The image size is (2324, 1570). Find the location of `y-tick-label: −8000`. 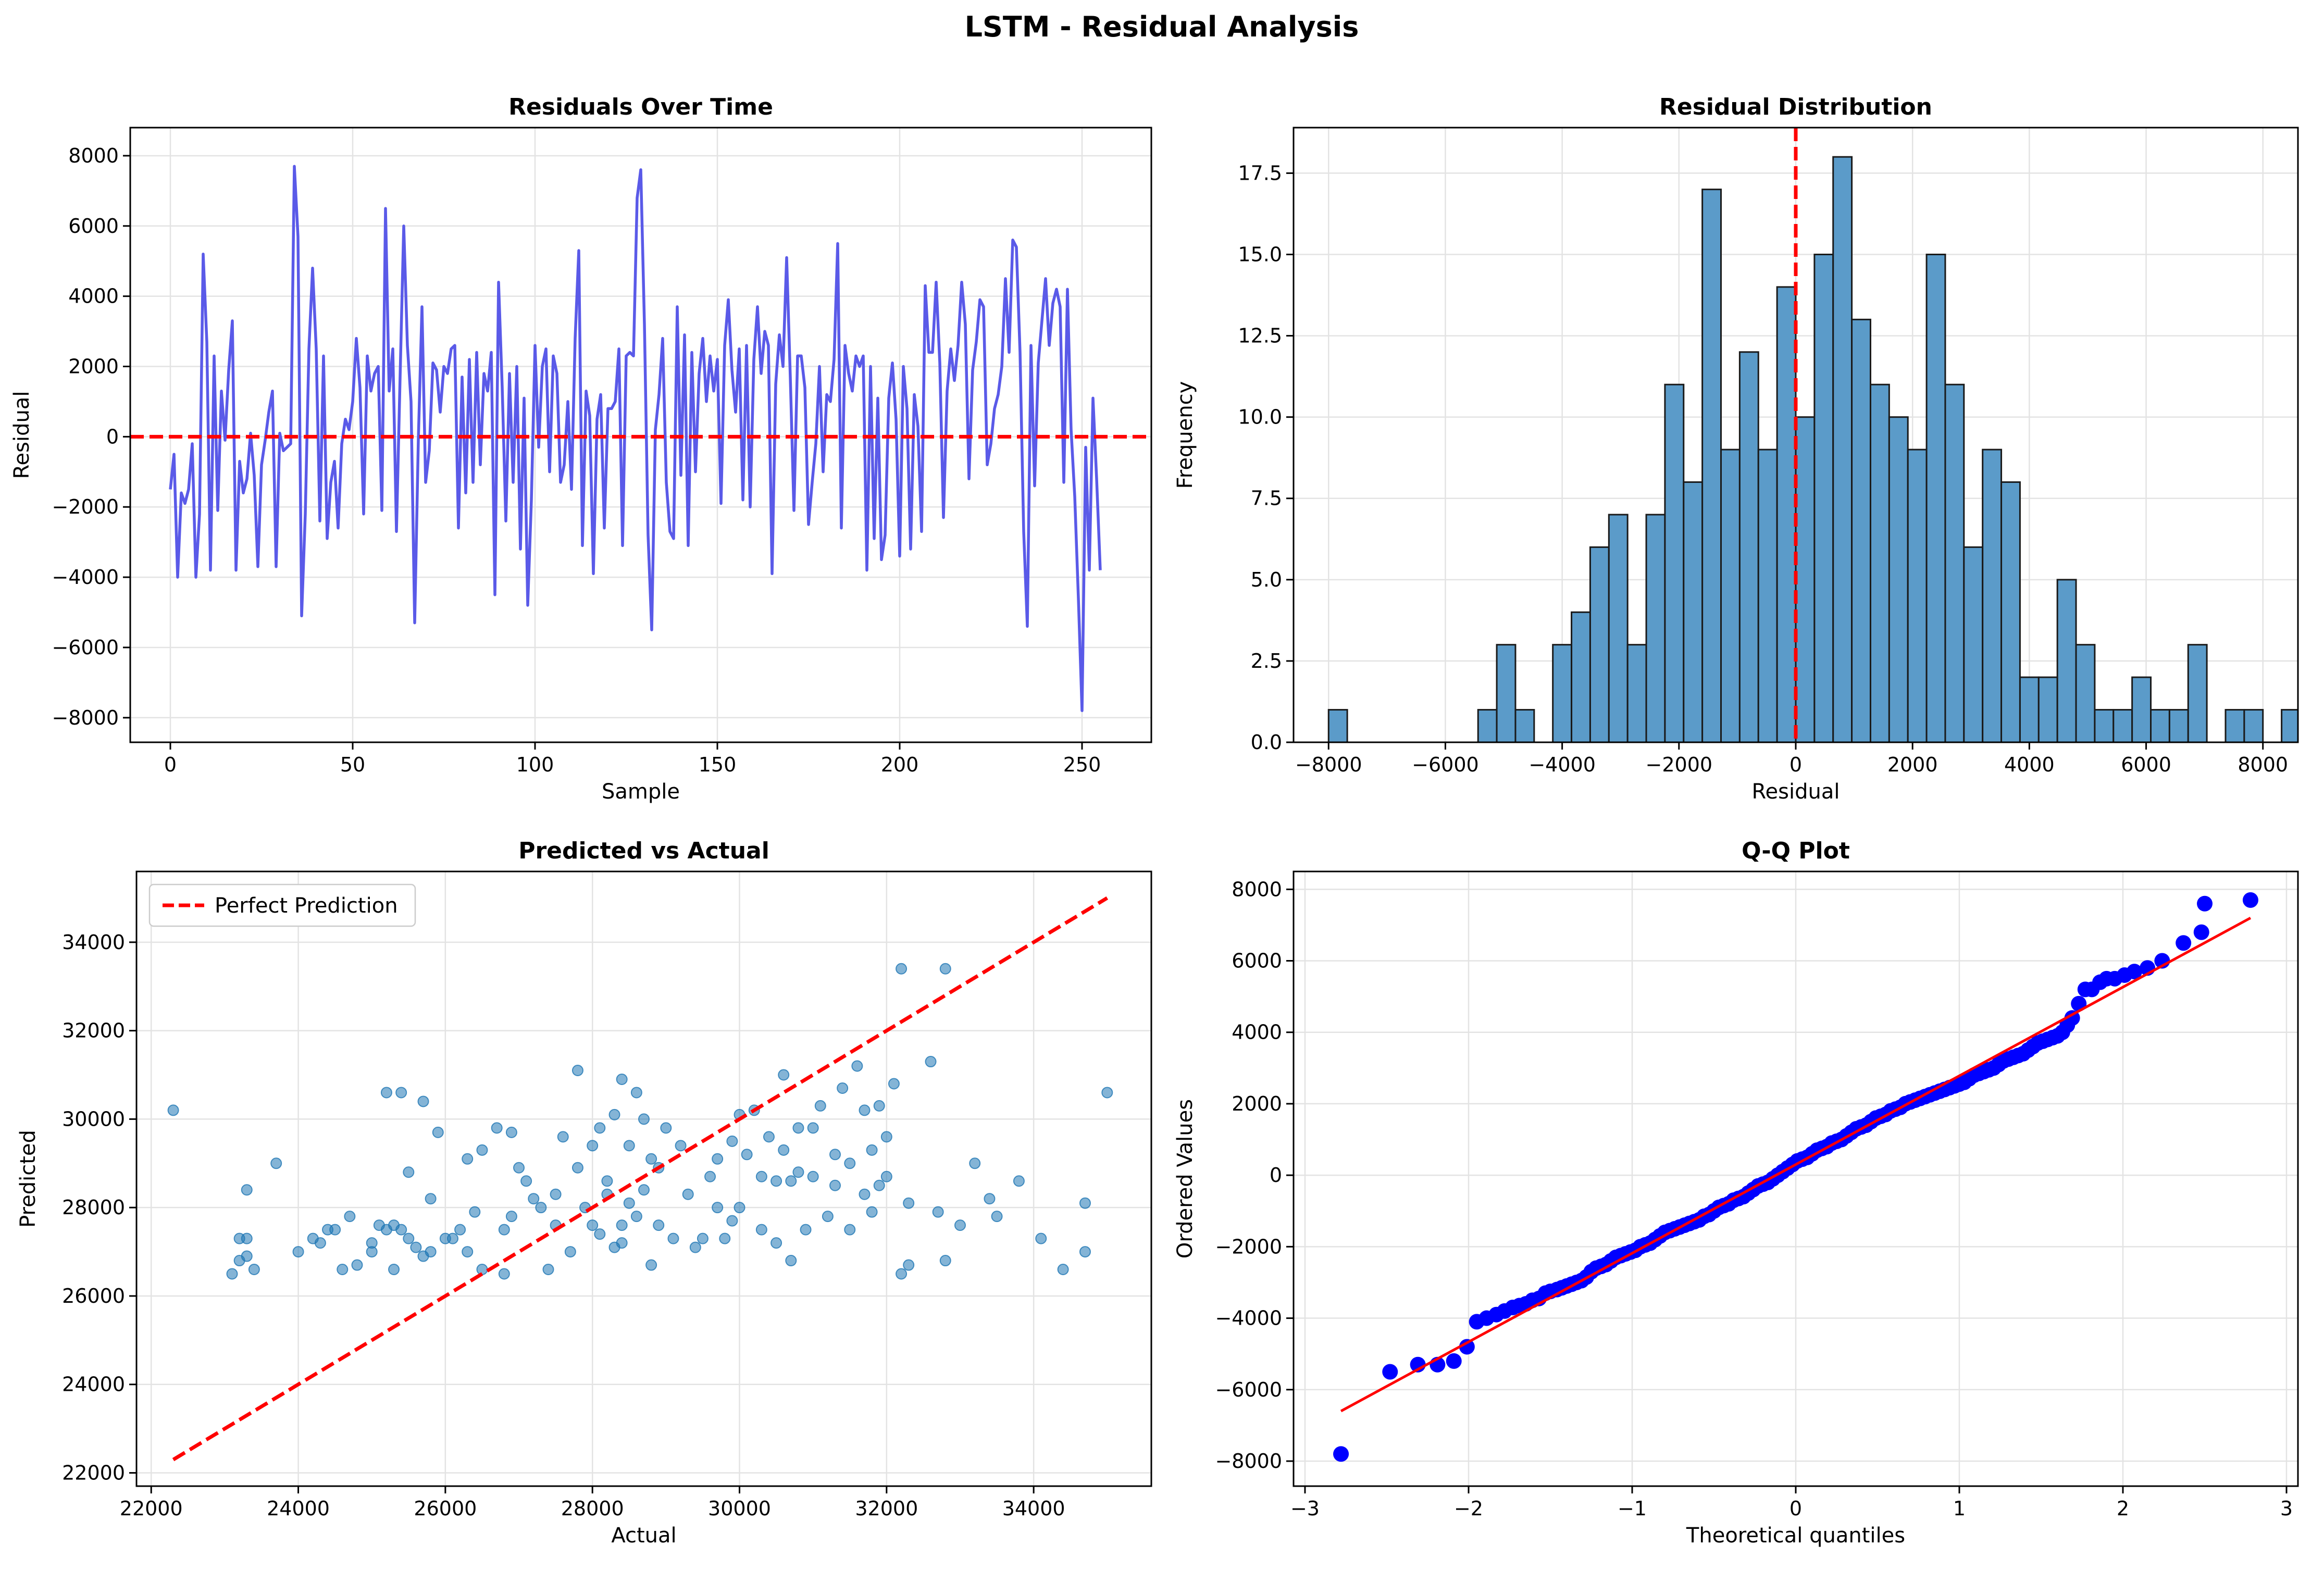

y-tick-label: −8000 is located at coordinates (85, 718).